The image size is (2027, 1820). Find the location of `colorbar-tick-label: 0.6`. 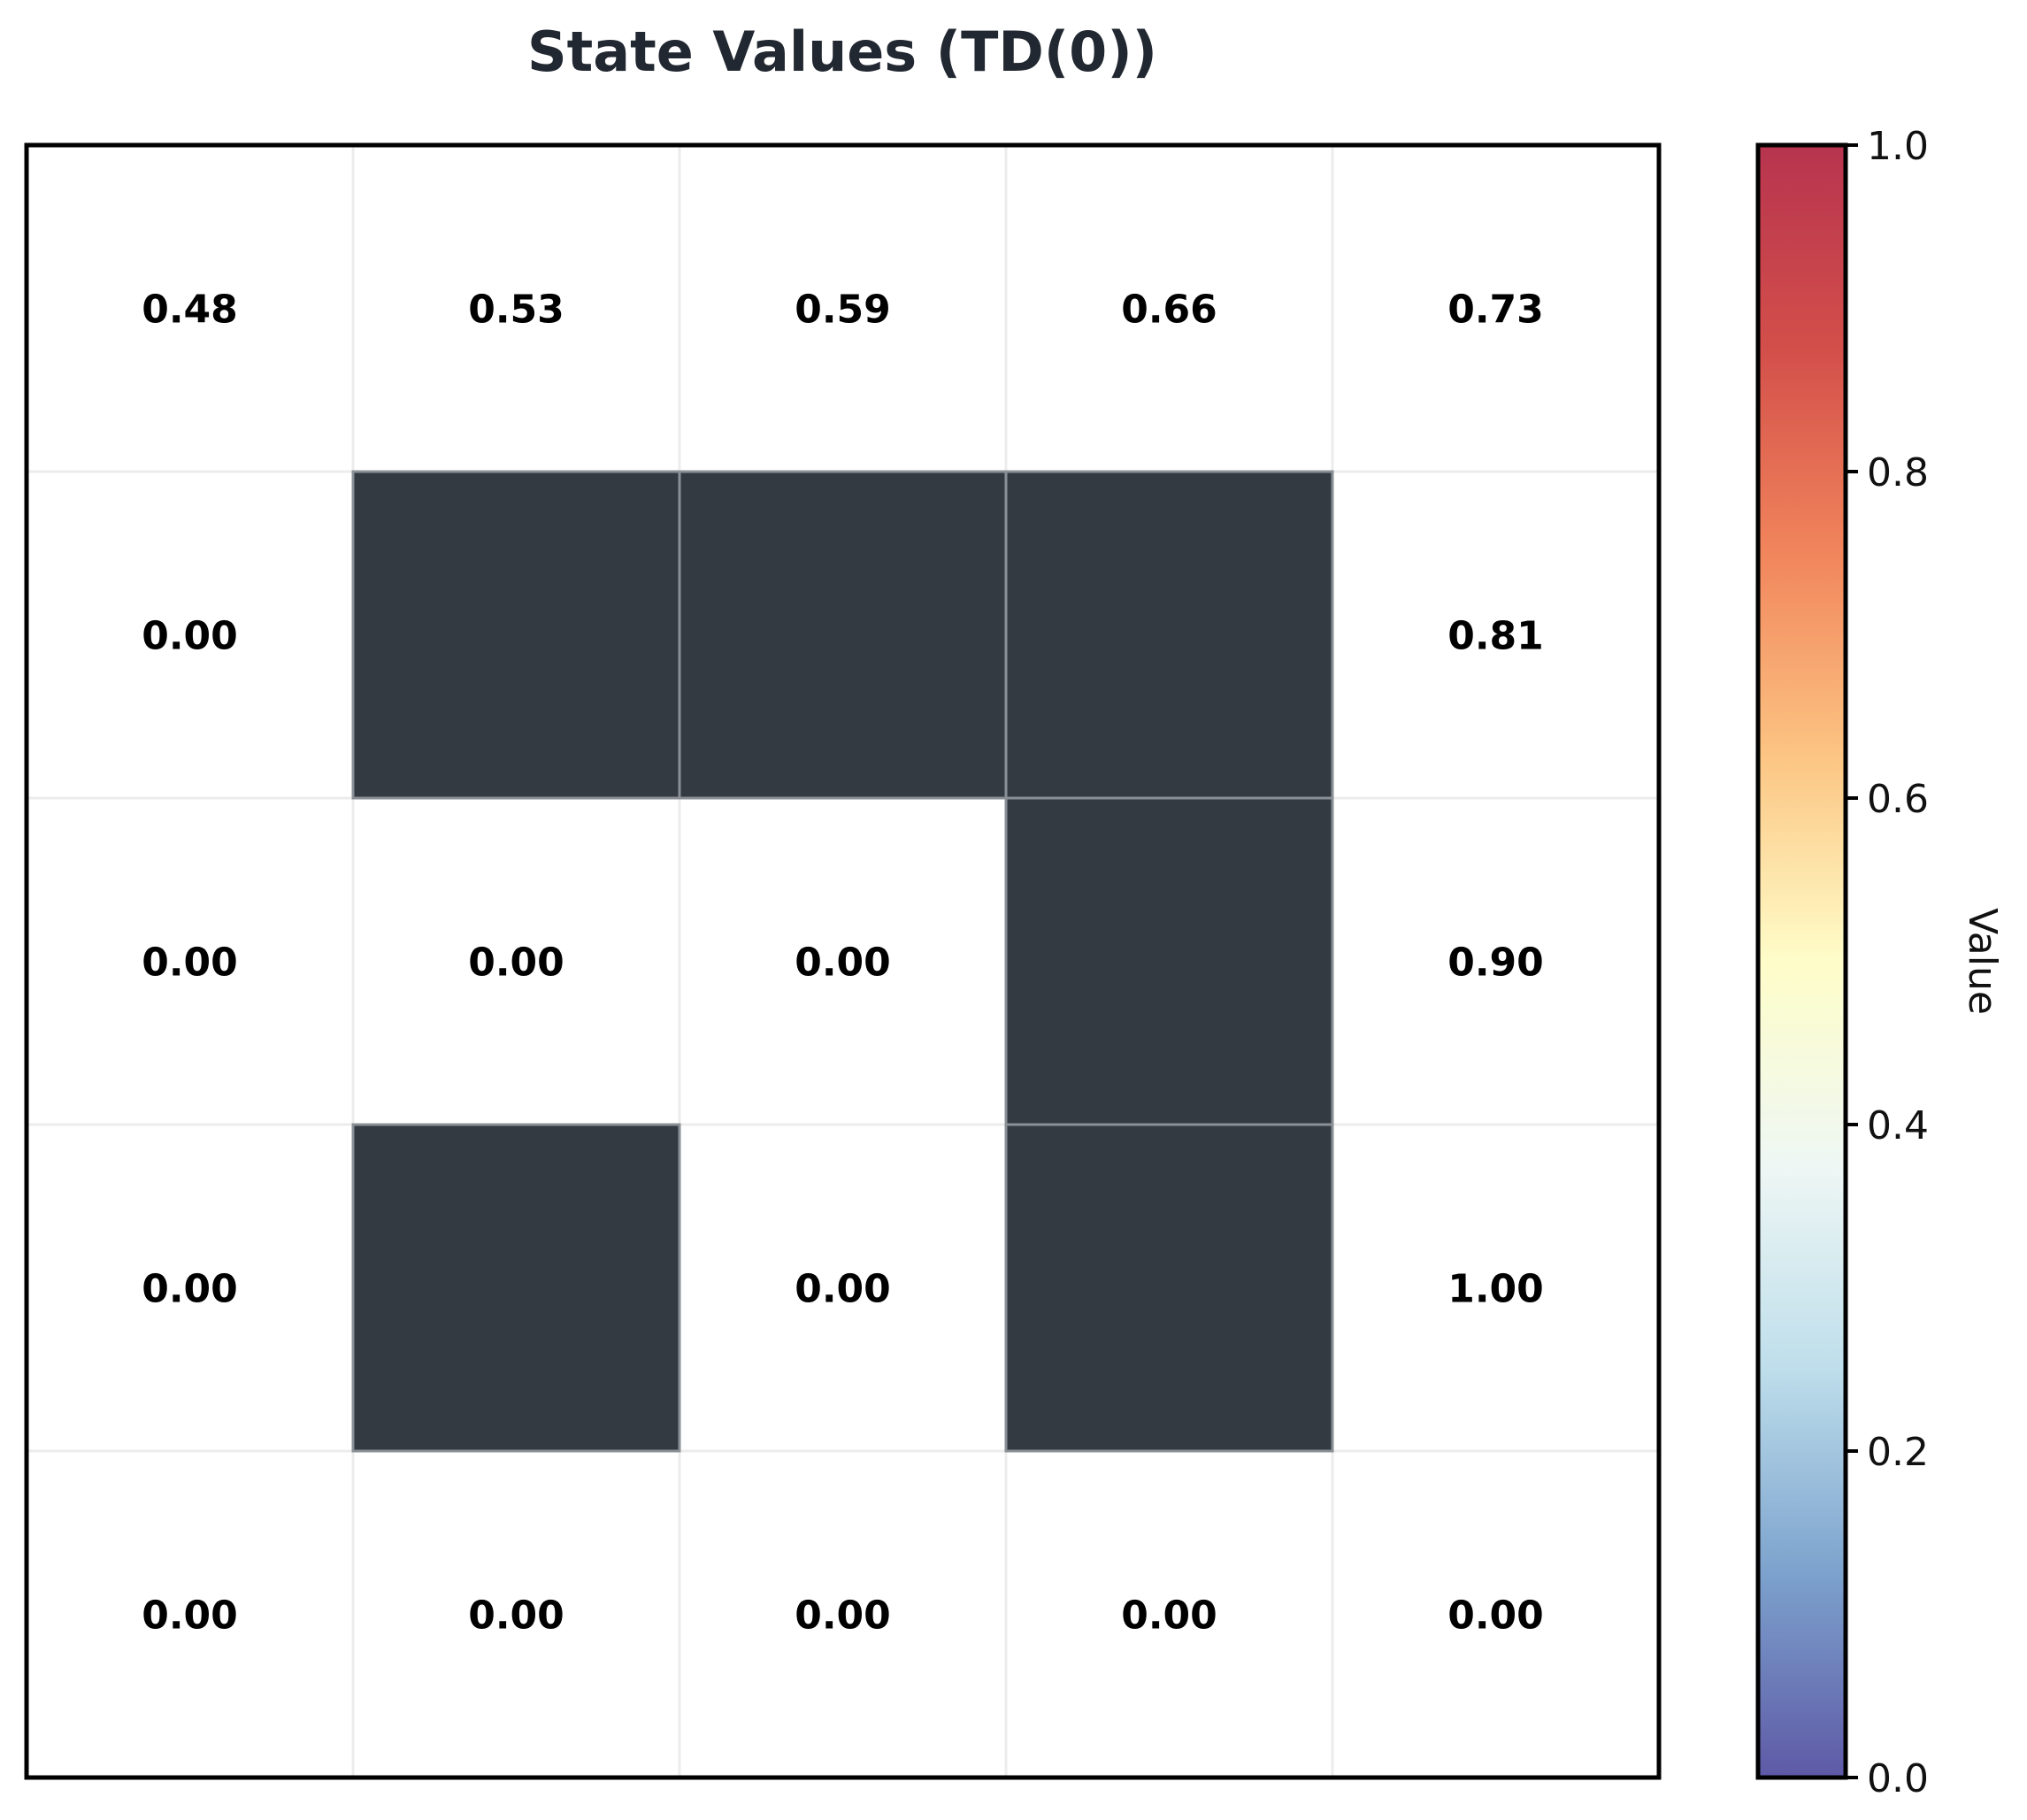

colorbar-tick-label: 0.6 is located at coordinates (1898, 799).